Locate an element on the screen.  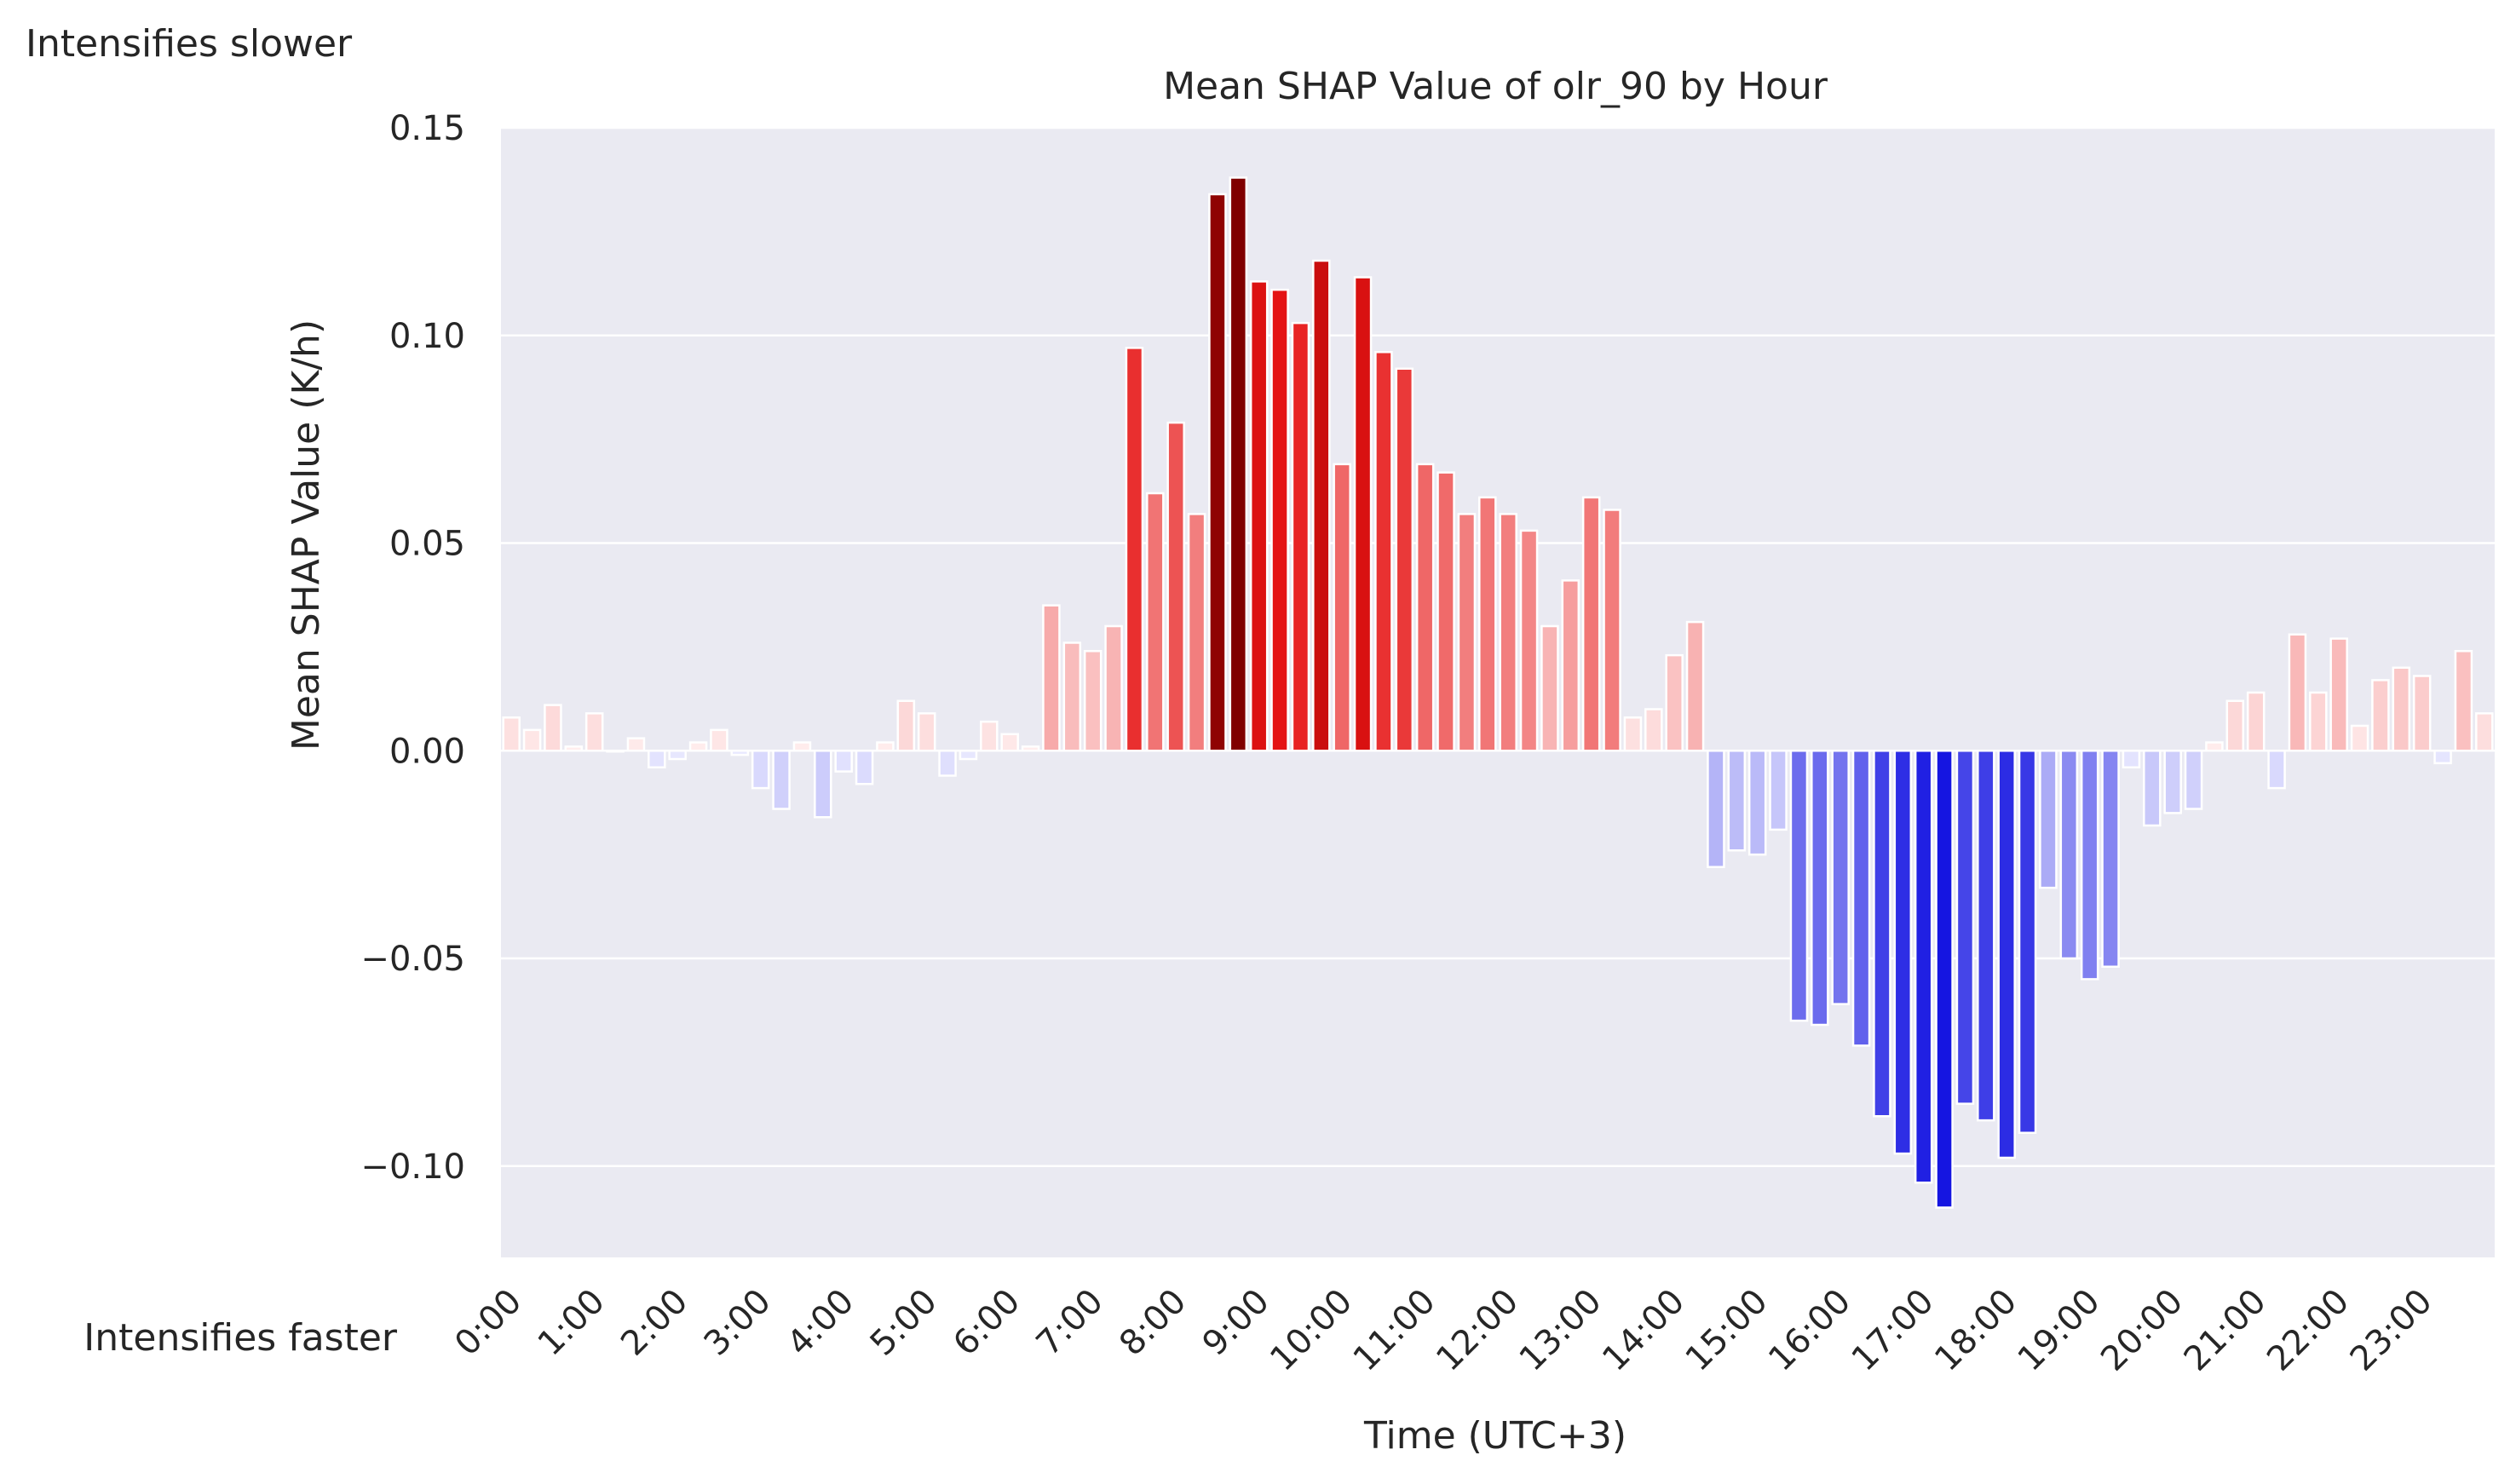
annotation-intensifies-slower: Intensifies slower is located at coordinates (190, 44).